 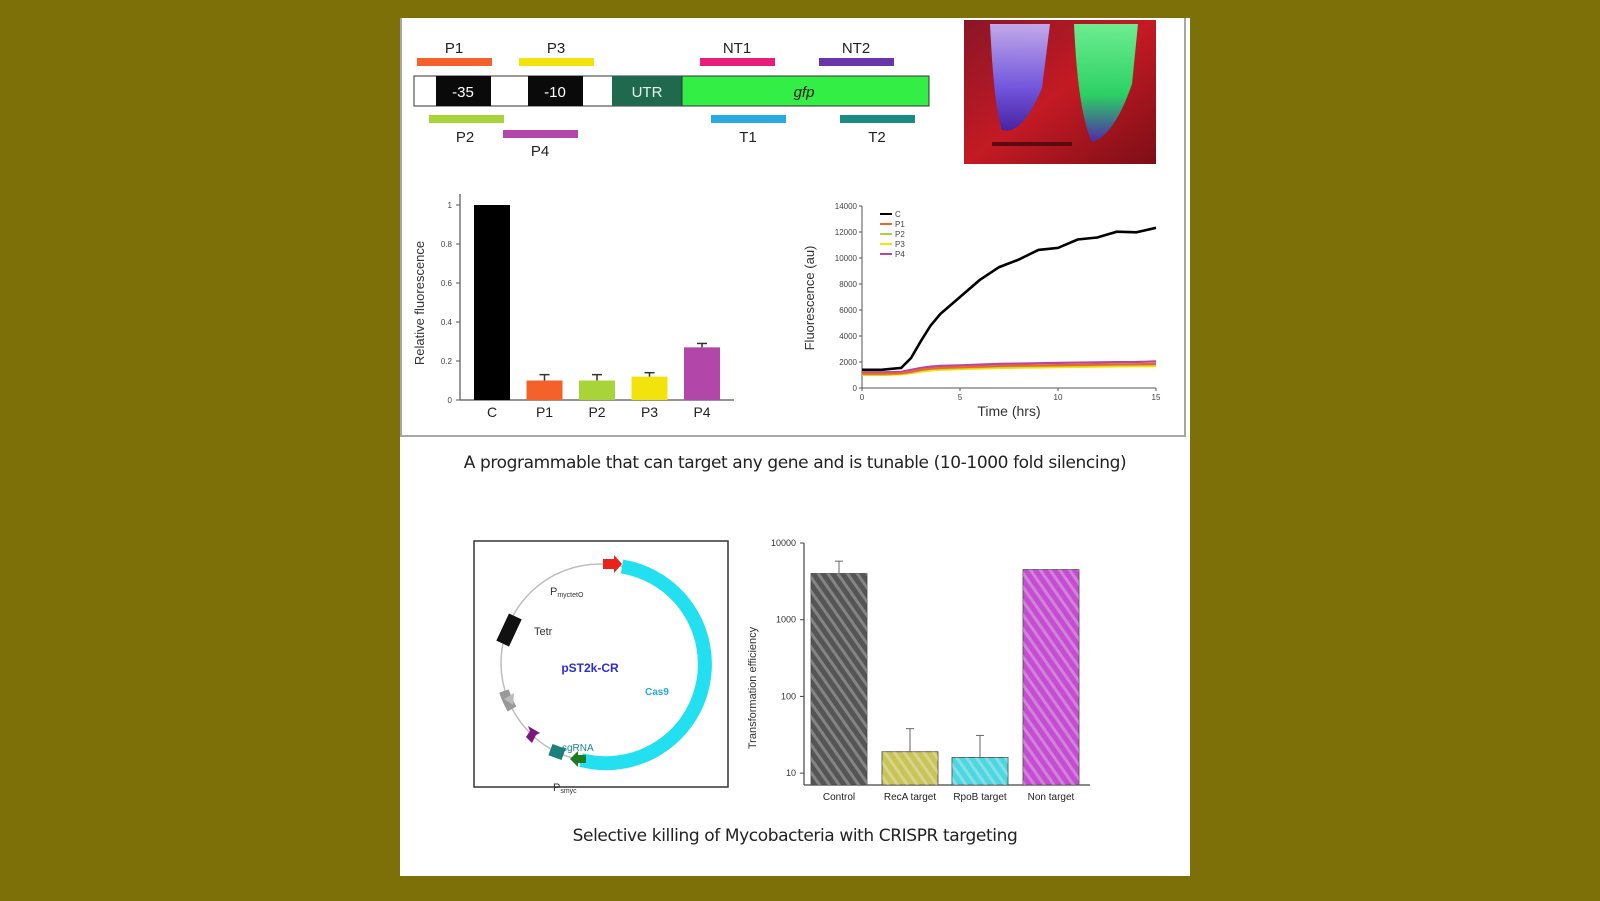 I want to click on bar-fluor-ytick-label: 0.8, so click(x=447, y=244).